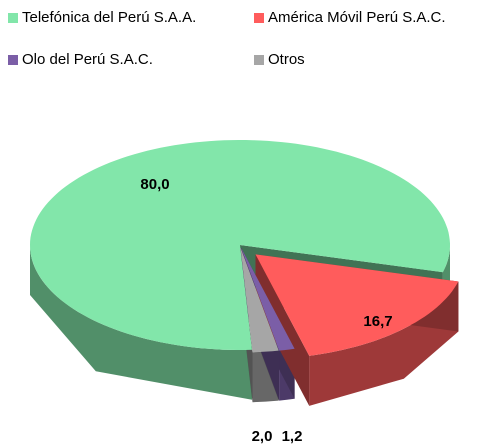 The image size is (489, 446). Describe the element at coordinates (154, 184) in the screenshot. I see `data-label: 80,0` at that location.